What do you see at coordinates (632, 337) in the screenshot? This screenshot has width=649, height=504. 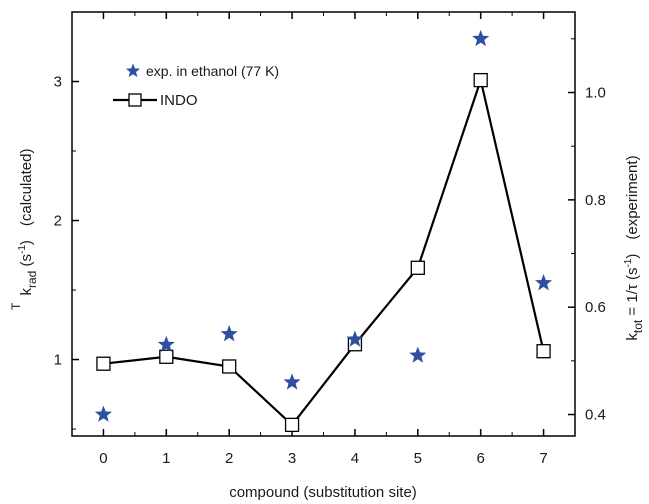 I see `right-label-main: k` at bounding box center [632, 337].